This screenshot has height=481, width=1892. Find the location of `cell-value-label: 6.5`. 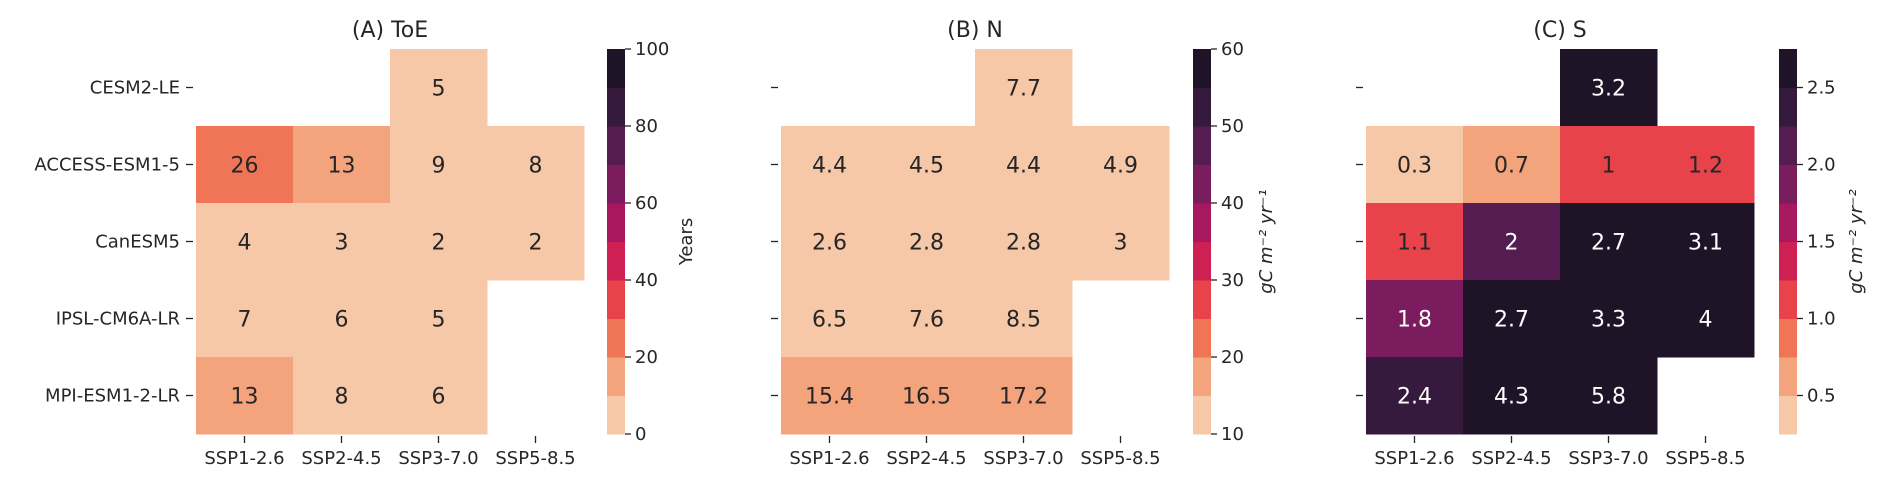

cell-value-label: 6.5 is located at coordinates (829, 320).